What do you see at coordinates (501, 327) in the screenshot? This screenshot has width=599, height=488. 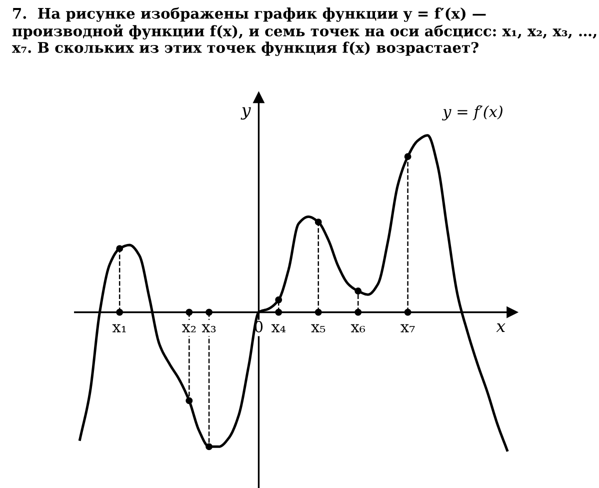 I see `x-axis-title: x` at bounding box center [501, 327].